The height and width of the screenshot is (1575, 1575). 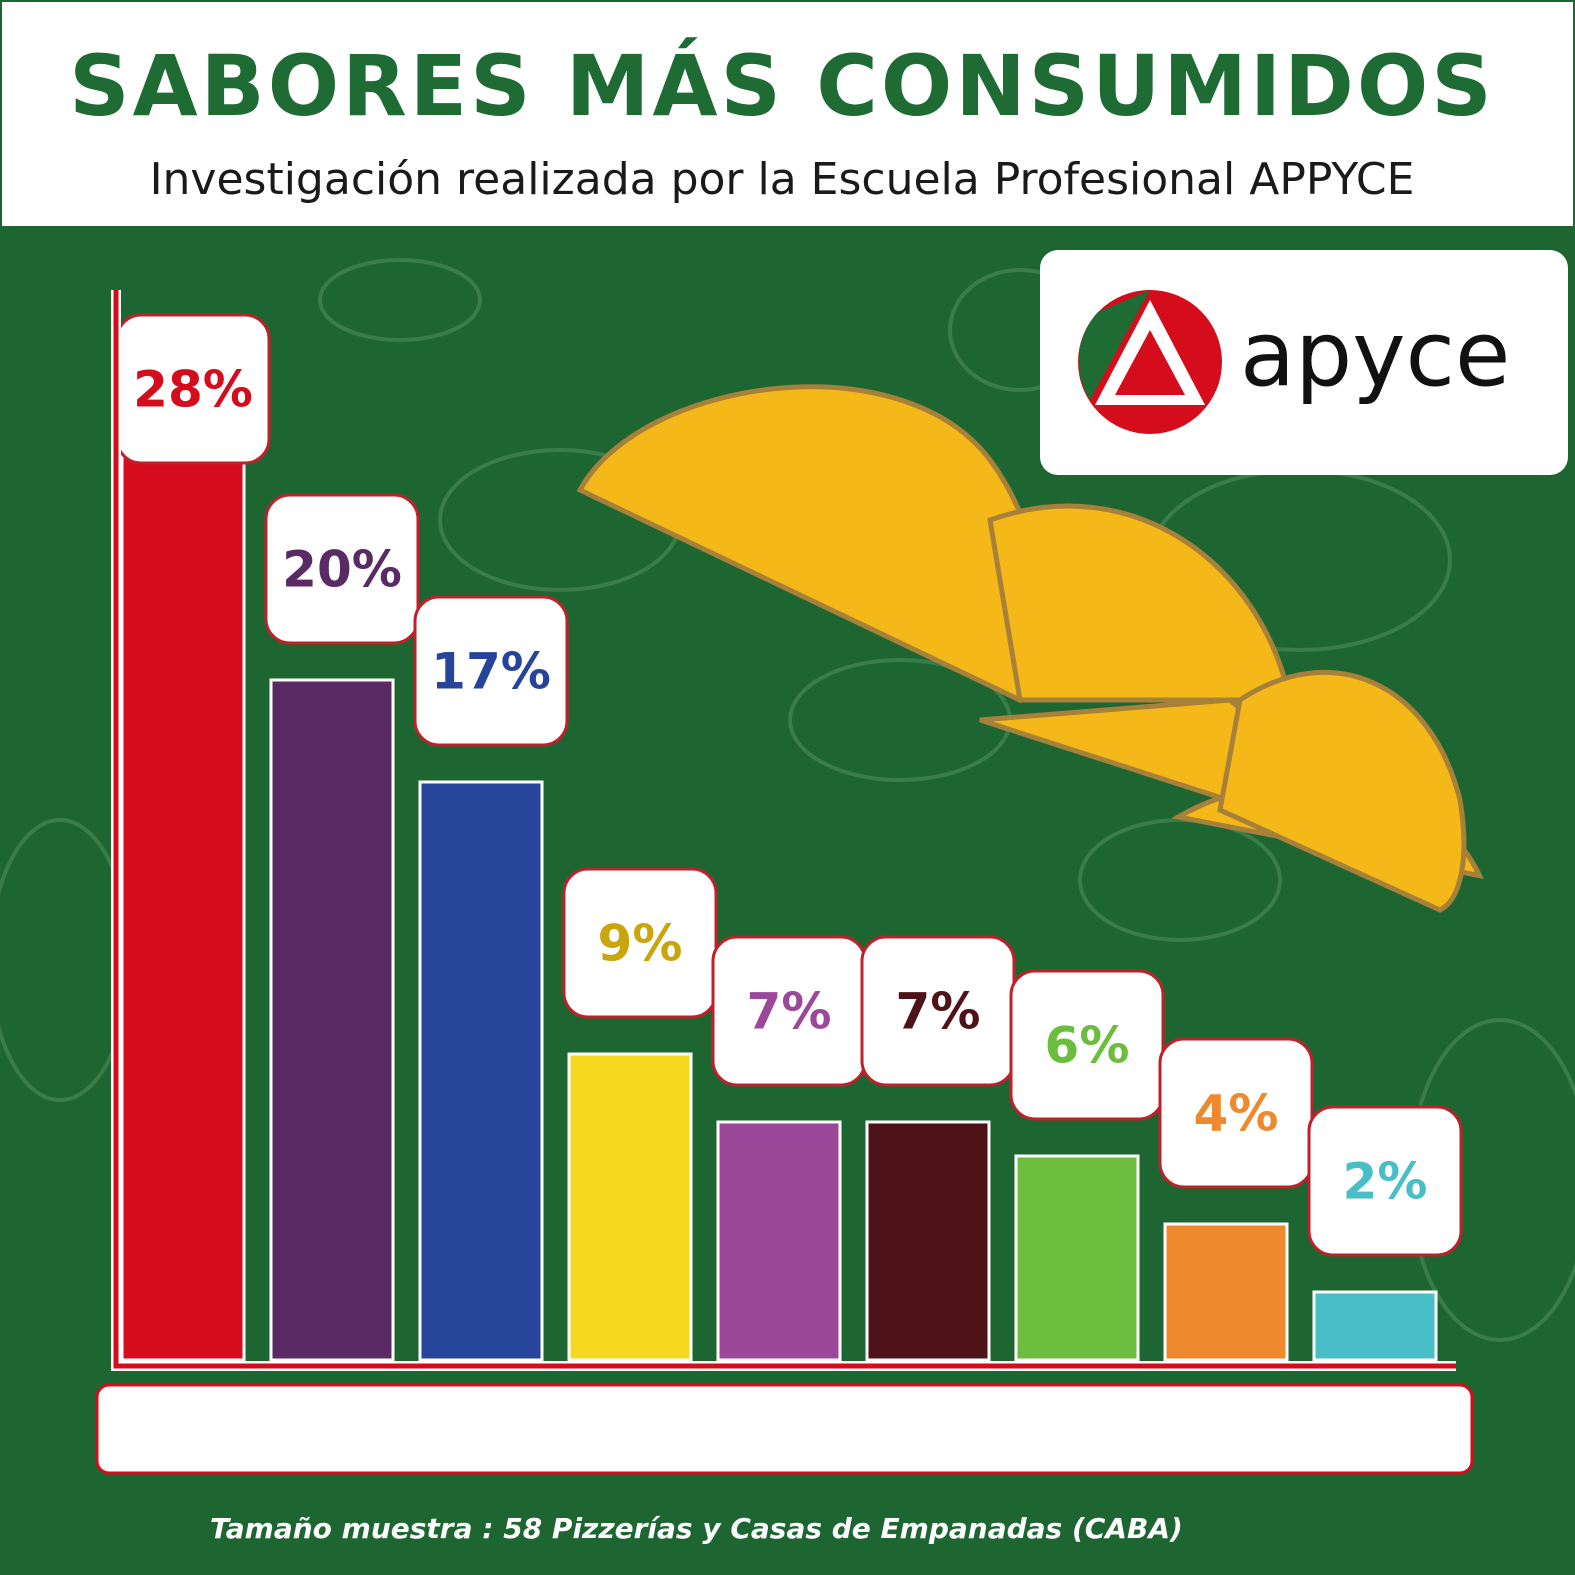 I want to click on value-label: 20%, so click(x=342, y=570).